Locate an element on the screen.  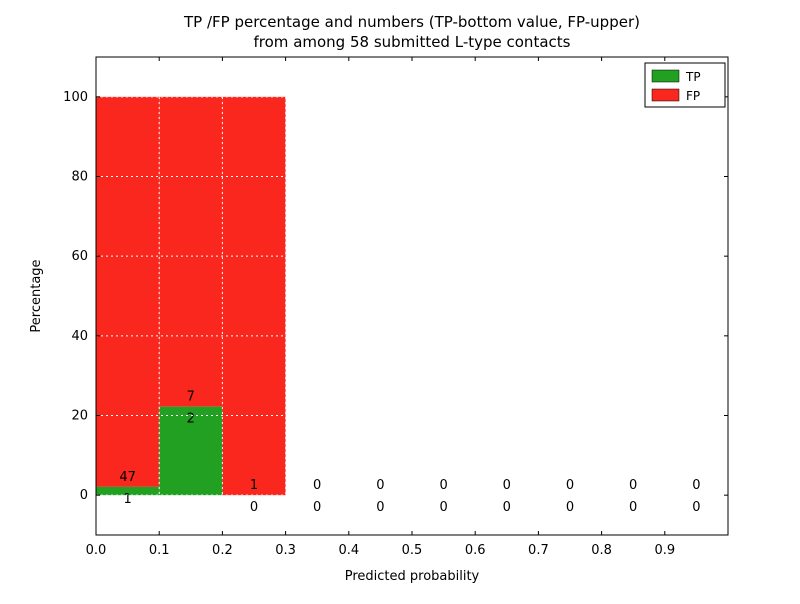
y-tick-label: 20 is located at coordinates (79, 416).